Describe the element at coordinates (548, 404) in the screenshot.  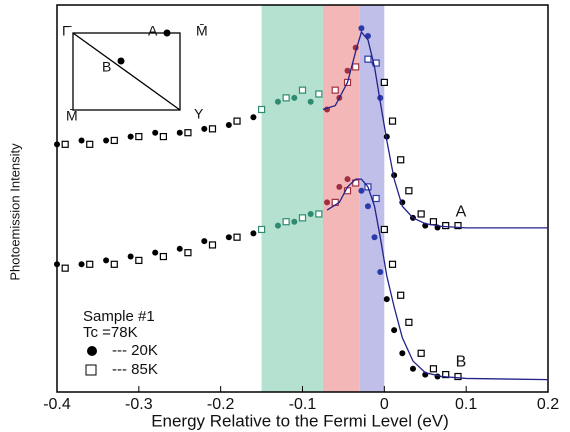
I see `x-tick-label: 0.2` at that location.